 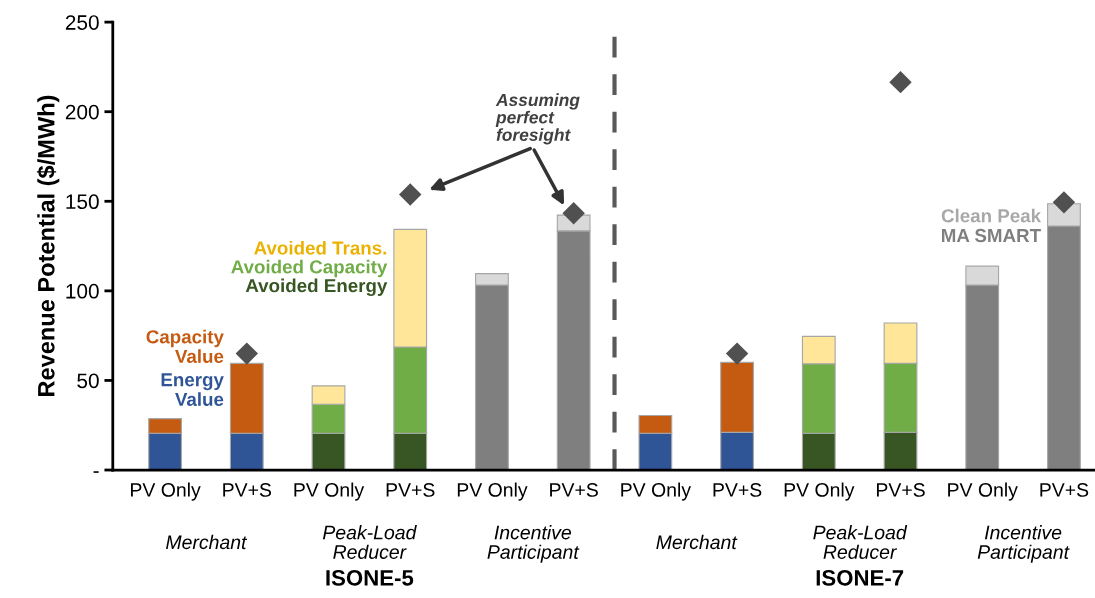 What do you see at coordinates (320, 247) in the screenshot?
I see `series-label: Avoided Trans.` at bounding box center [320, 247].